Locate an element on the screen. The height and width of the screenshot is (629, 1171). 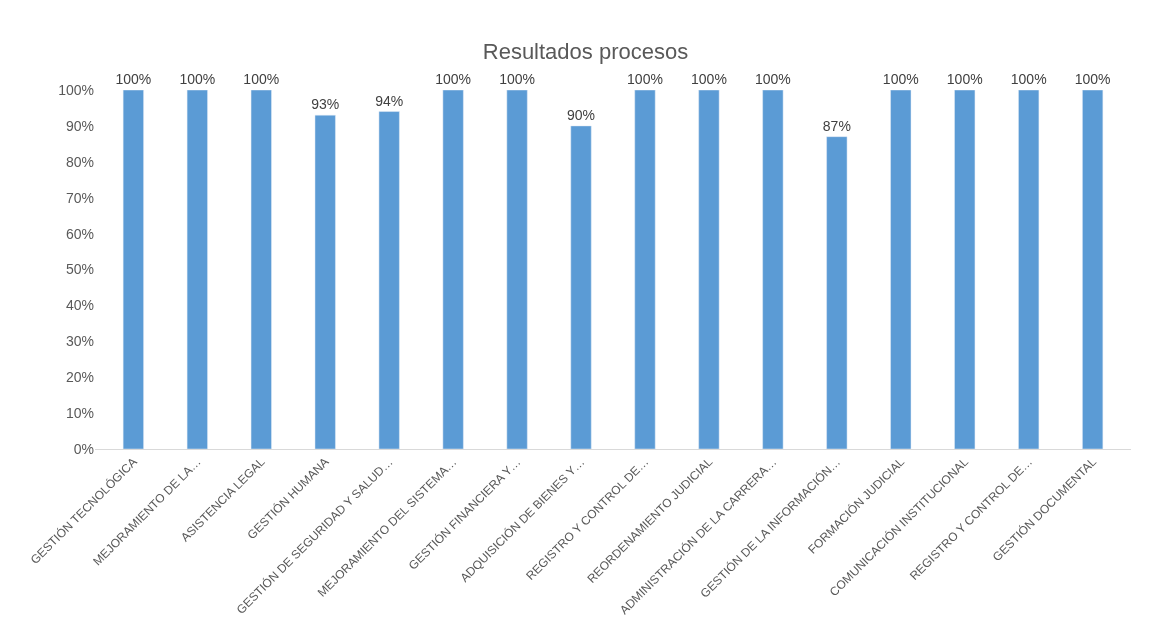
y-tick-label: 50% is located at coordinates (79, 269).